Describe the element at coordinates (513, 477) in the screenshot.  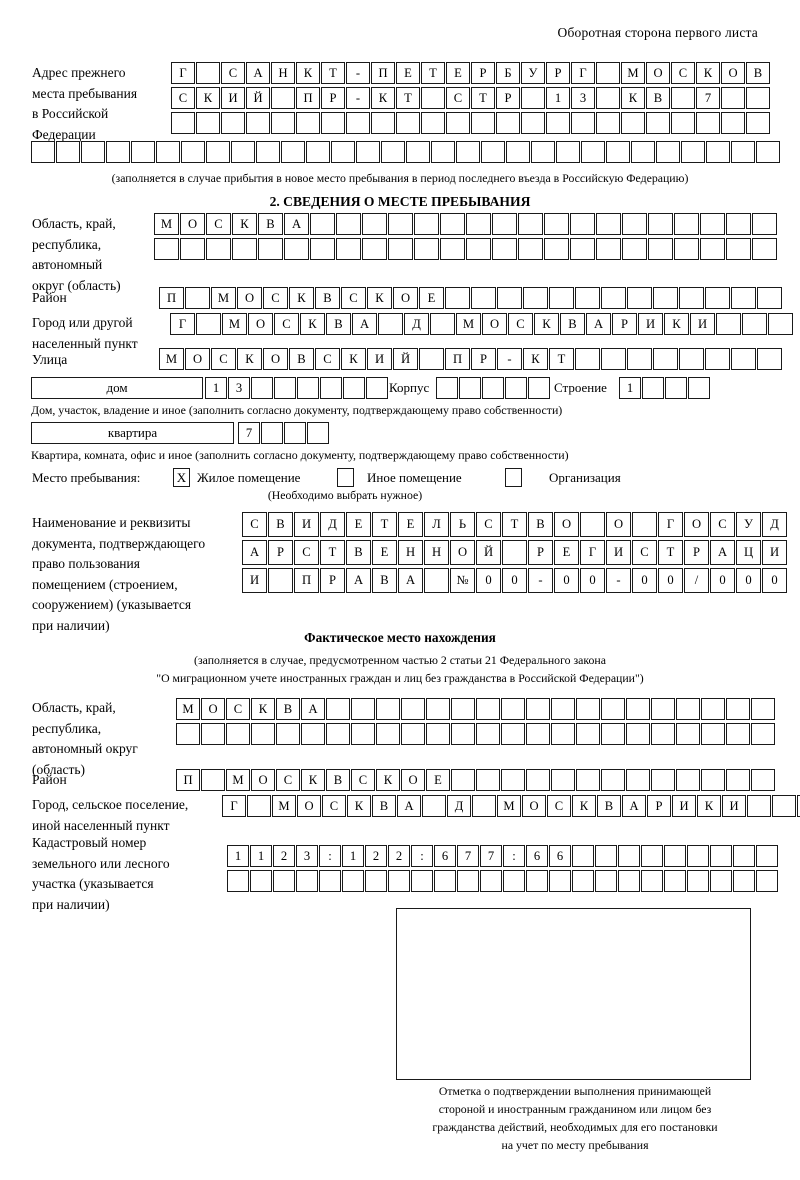
I see `checkbox-organizaciya` at that location.